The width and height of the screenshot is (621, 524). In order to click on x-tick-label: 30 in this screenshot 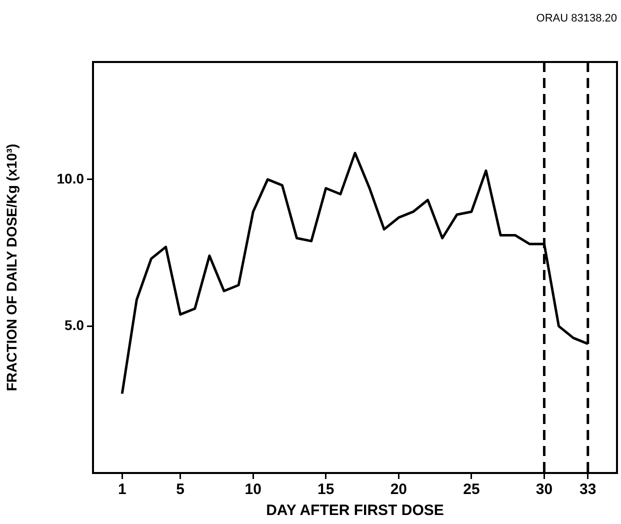, I will do `click(544, 489)`.